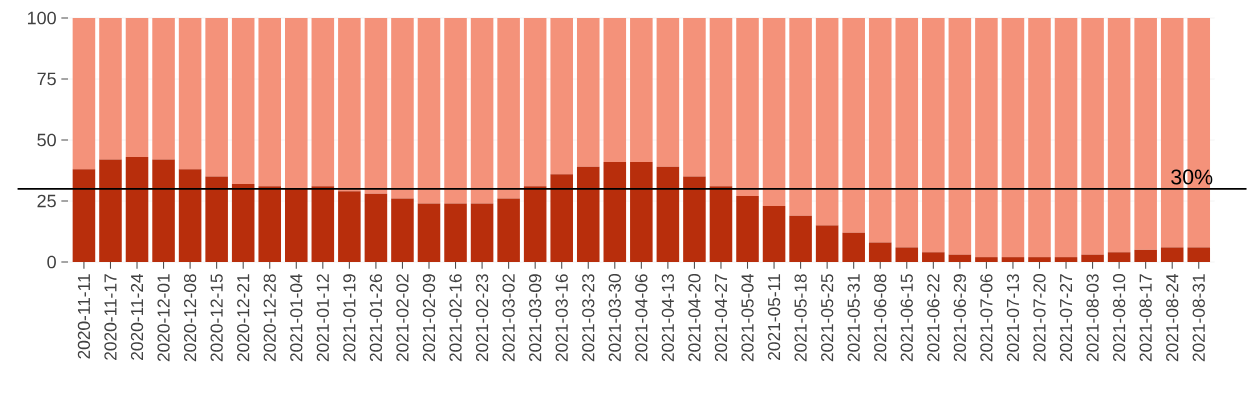 The height and width of the screenshot is (408, 1259). I want to click on x-tick-label: 2020-12-15, so click(216, 318).